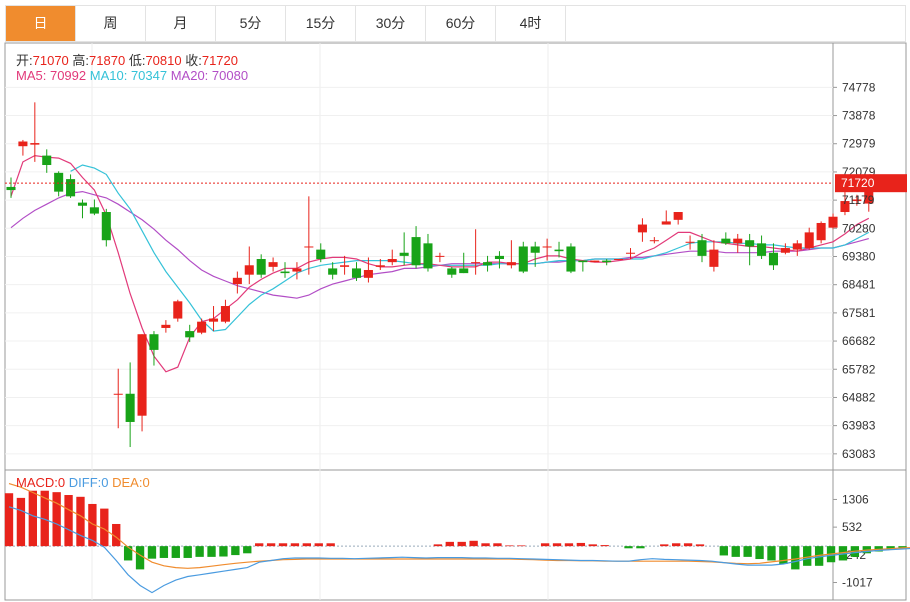 Image resolution: width=910 pixels, height=602 pixels. What do you see at coordinates (531, 23) in the screenshot?
I see `tab-4h: 4时` at bounding box center [531, 23].